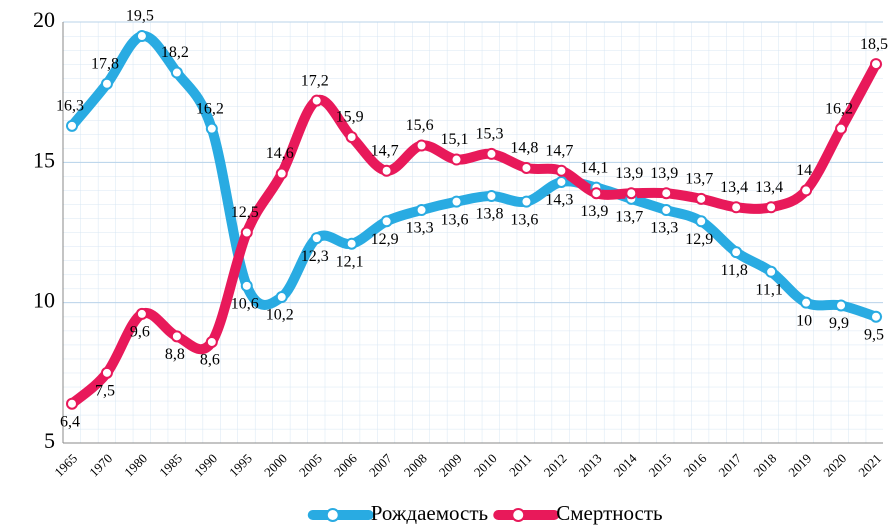 This screenshot has width=895, height=529. I want to click on x-tick-label: 1985, so click(170, 465).